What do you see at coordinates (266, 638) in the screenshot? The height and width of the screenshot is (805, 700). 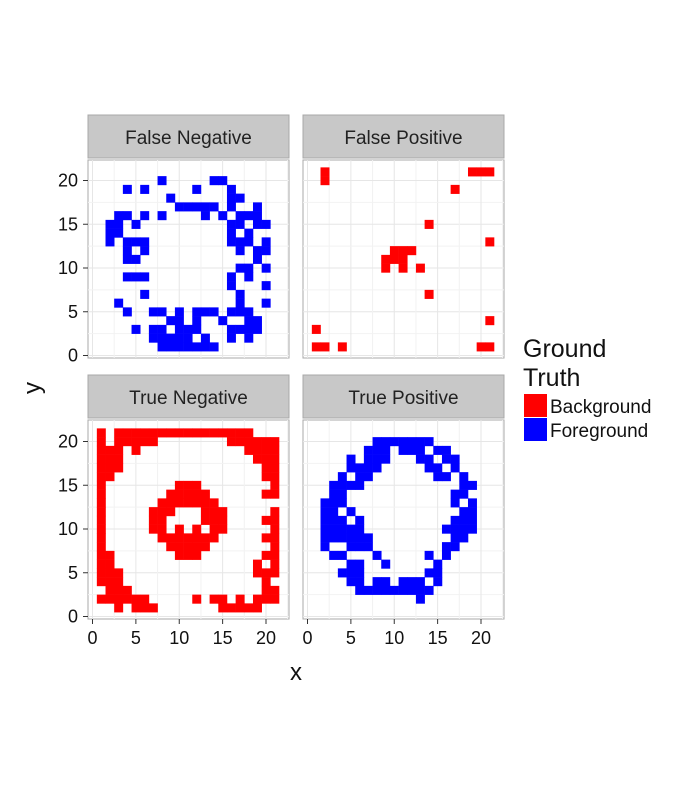 I see `x-tick-label: 20` at bounding box center [266, 638].